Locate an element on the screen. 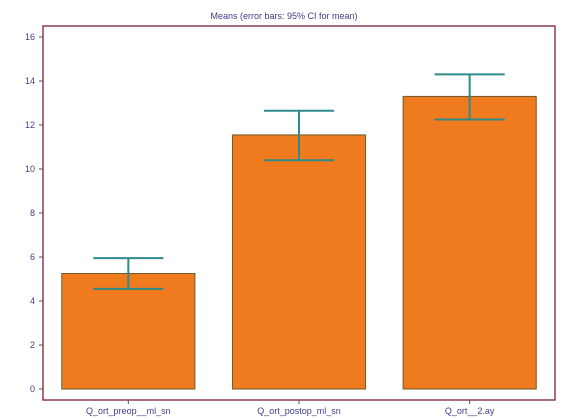 The width and height of the screenshot is (568, 420). y-tick-label: 8 is located at coordinates (32, 213).